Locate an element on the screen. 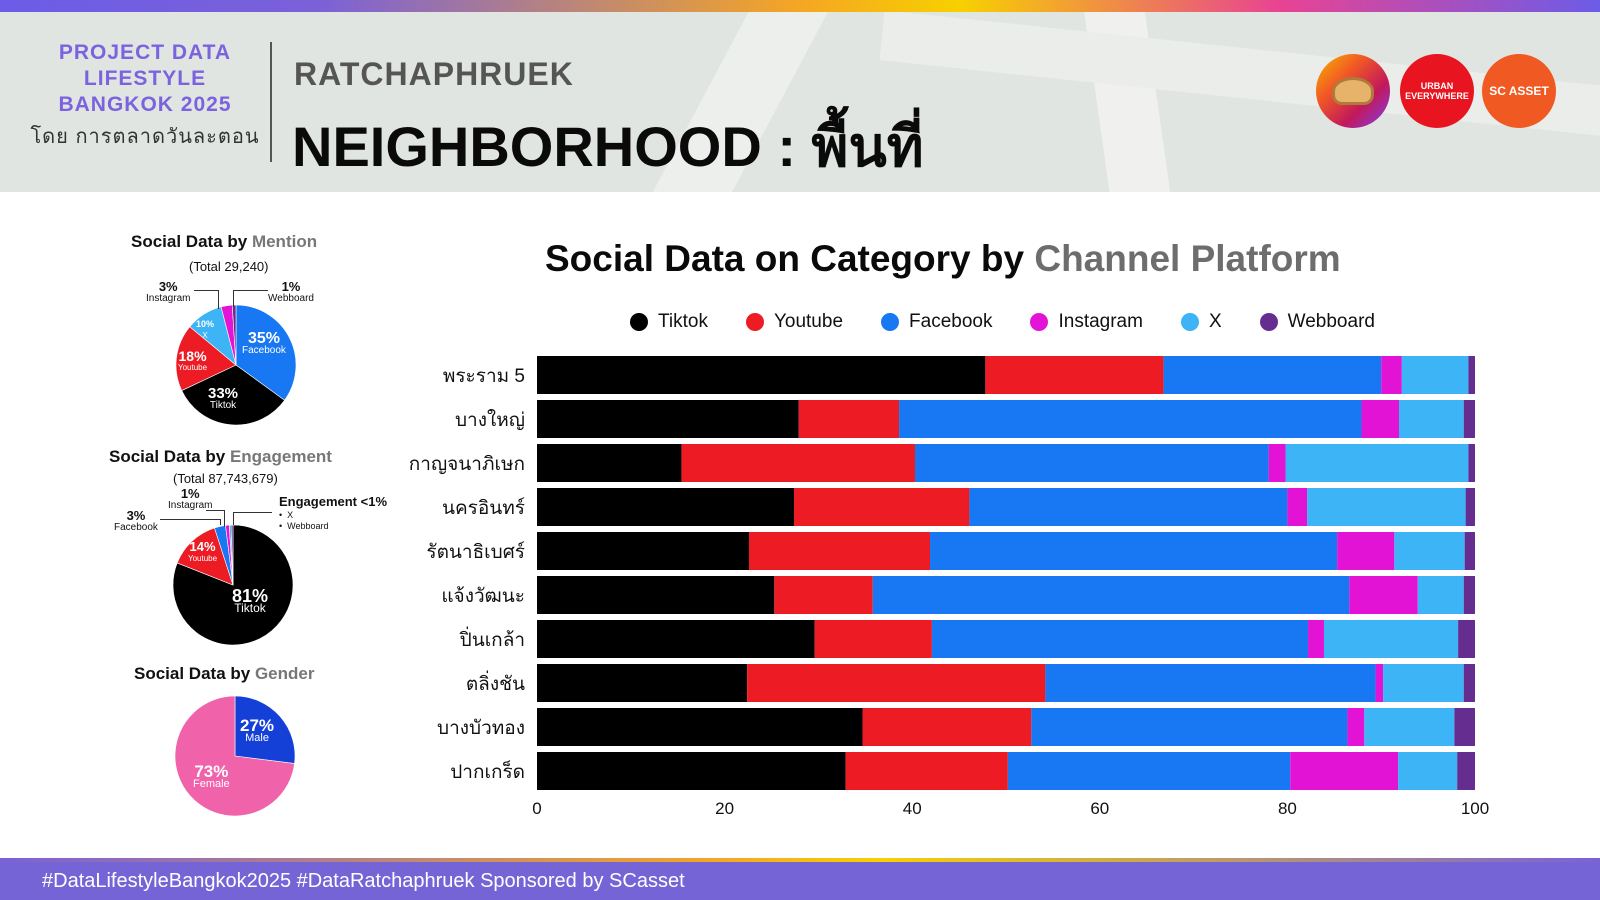 The width and height of the screenshot is (1600, 900). gender-title: Social Data by Gender is located at coordinates (224, 674).